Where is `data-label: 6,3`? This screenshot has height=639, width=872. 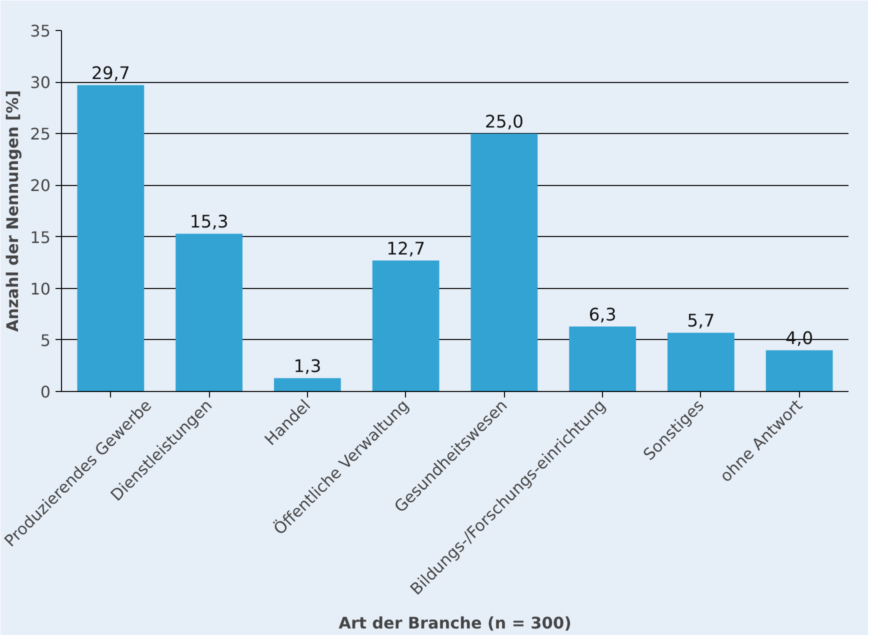
data-label: 6,3 is located at coordinates (602, 316).